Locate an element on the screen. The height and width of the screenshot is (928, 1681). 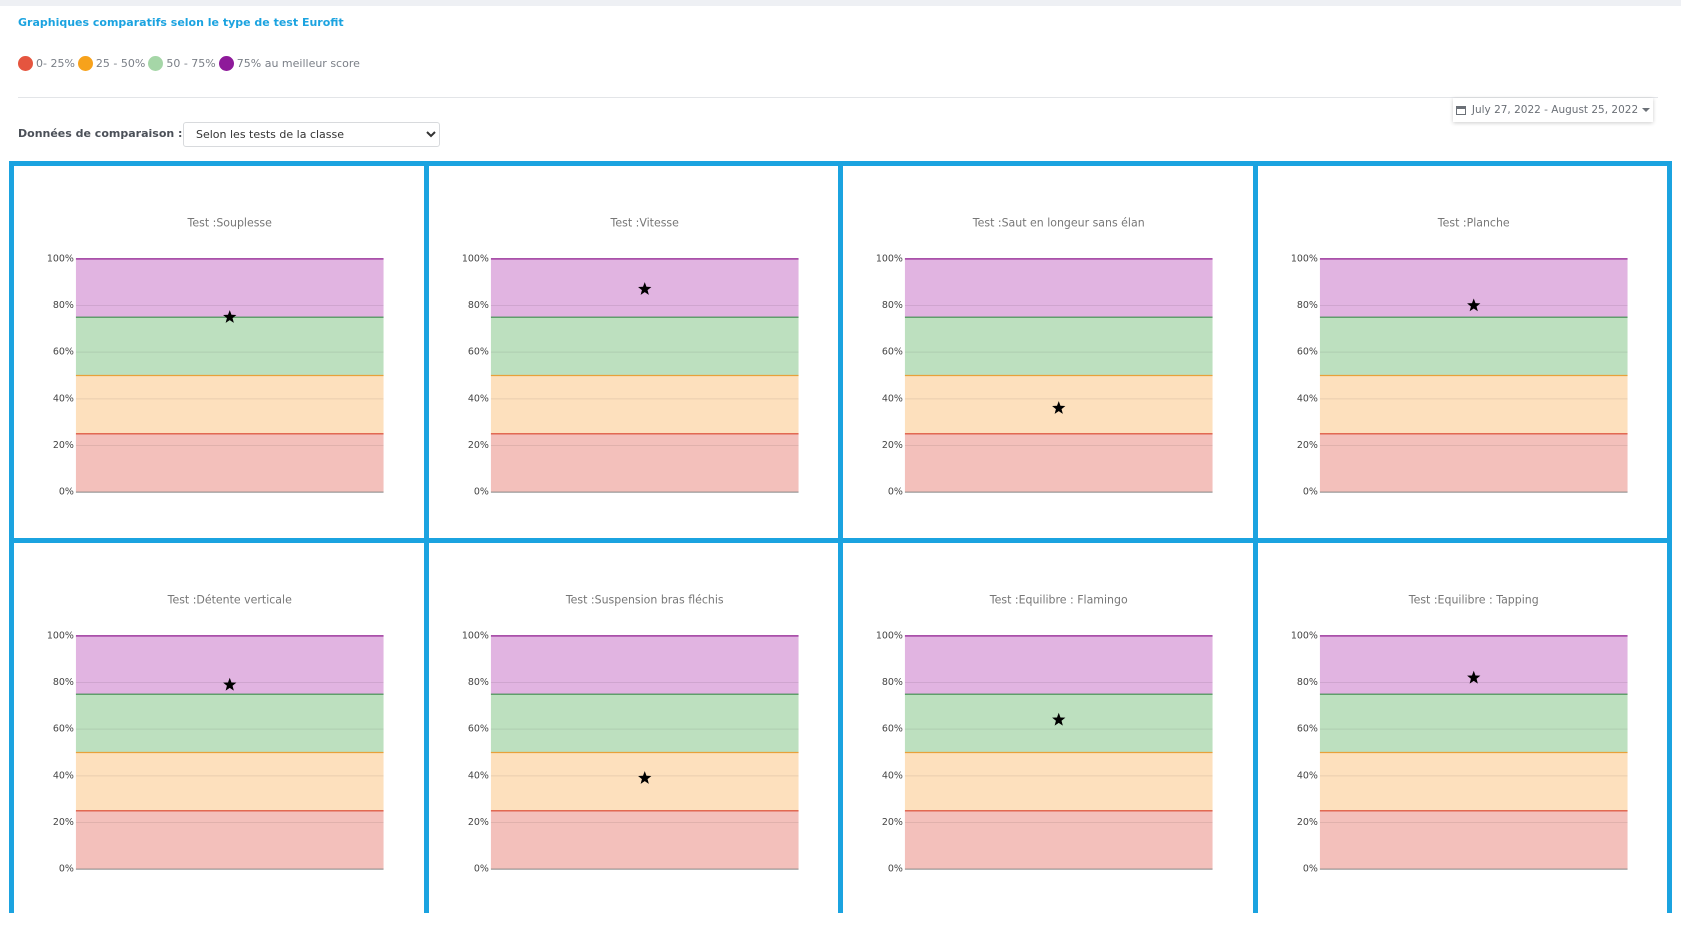
legend-item: 25 - 50% is located at coordinates (111, 63).